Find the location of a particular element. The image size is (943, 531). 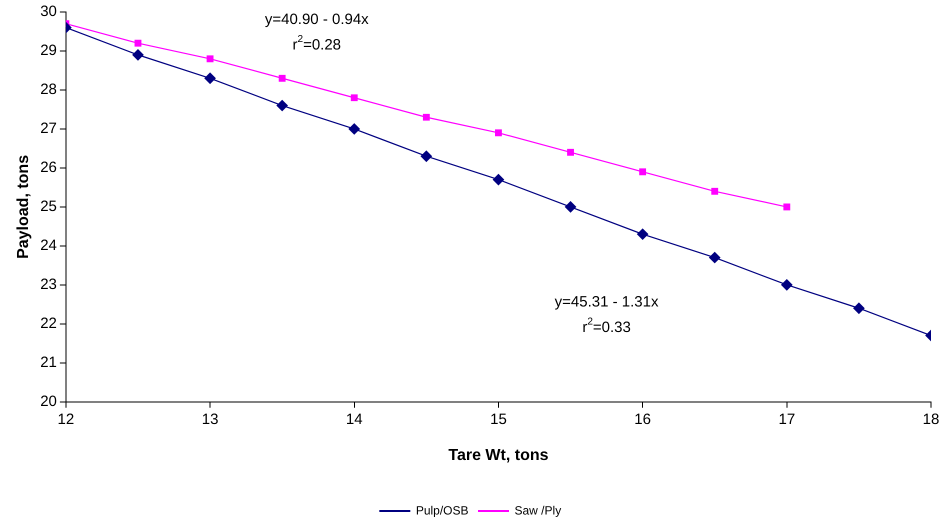

y-tick-label: 24 is located at coordinates (48, 245).